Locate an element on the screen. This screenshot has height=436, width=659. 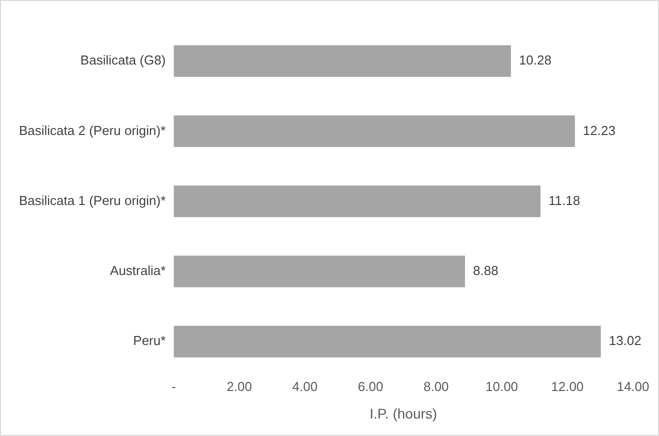
data-label: 12.23 is located at coordinates (599, 130).